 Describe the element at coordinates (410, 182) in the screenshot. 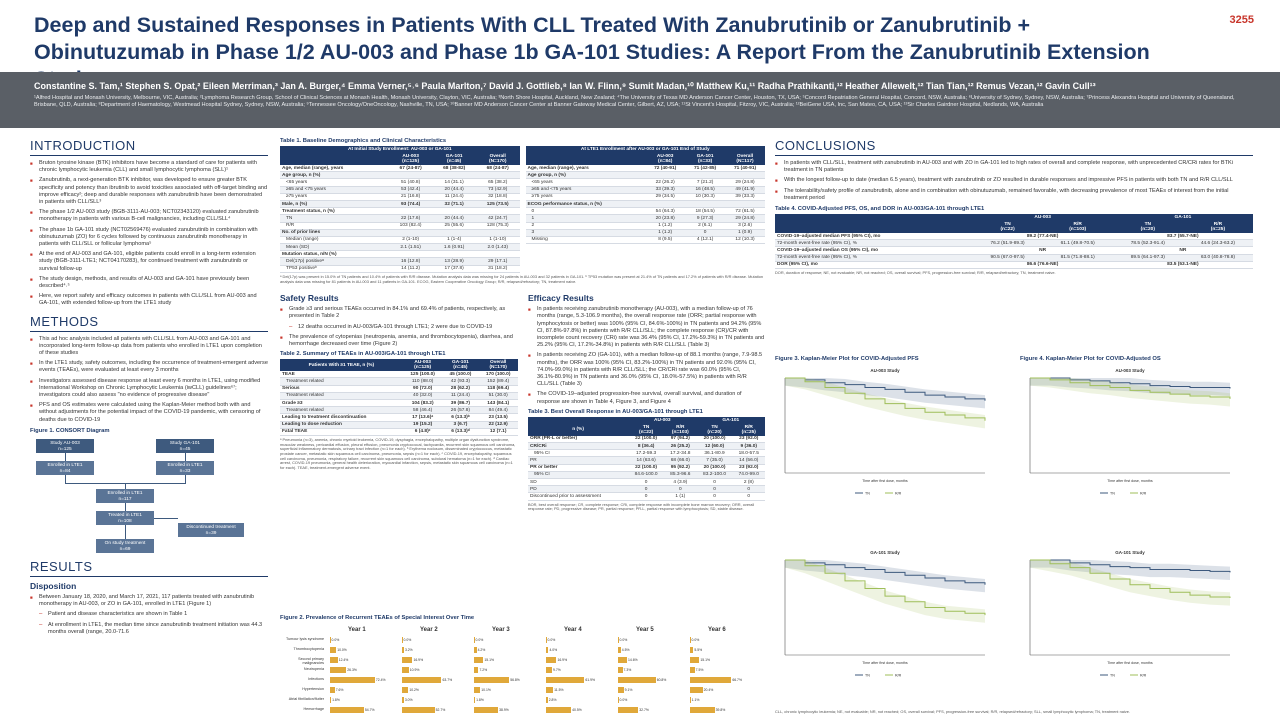

I see `table-cell: 51 (40.8)` at that location.